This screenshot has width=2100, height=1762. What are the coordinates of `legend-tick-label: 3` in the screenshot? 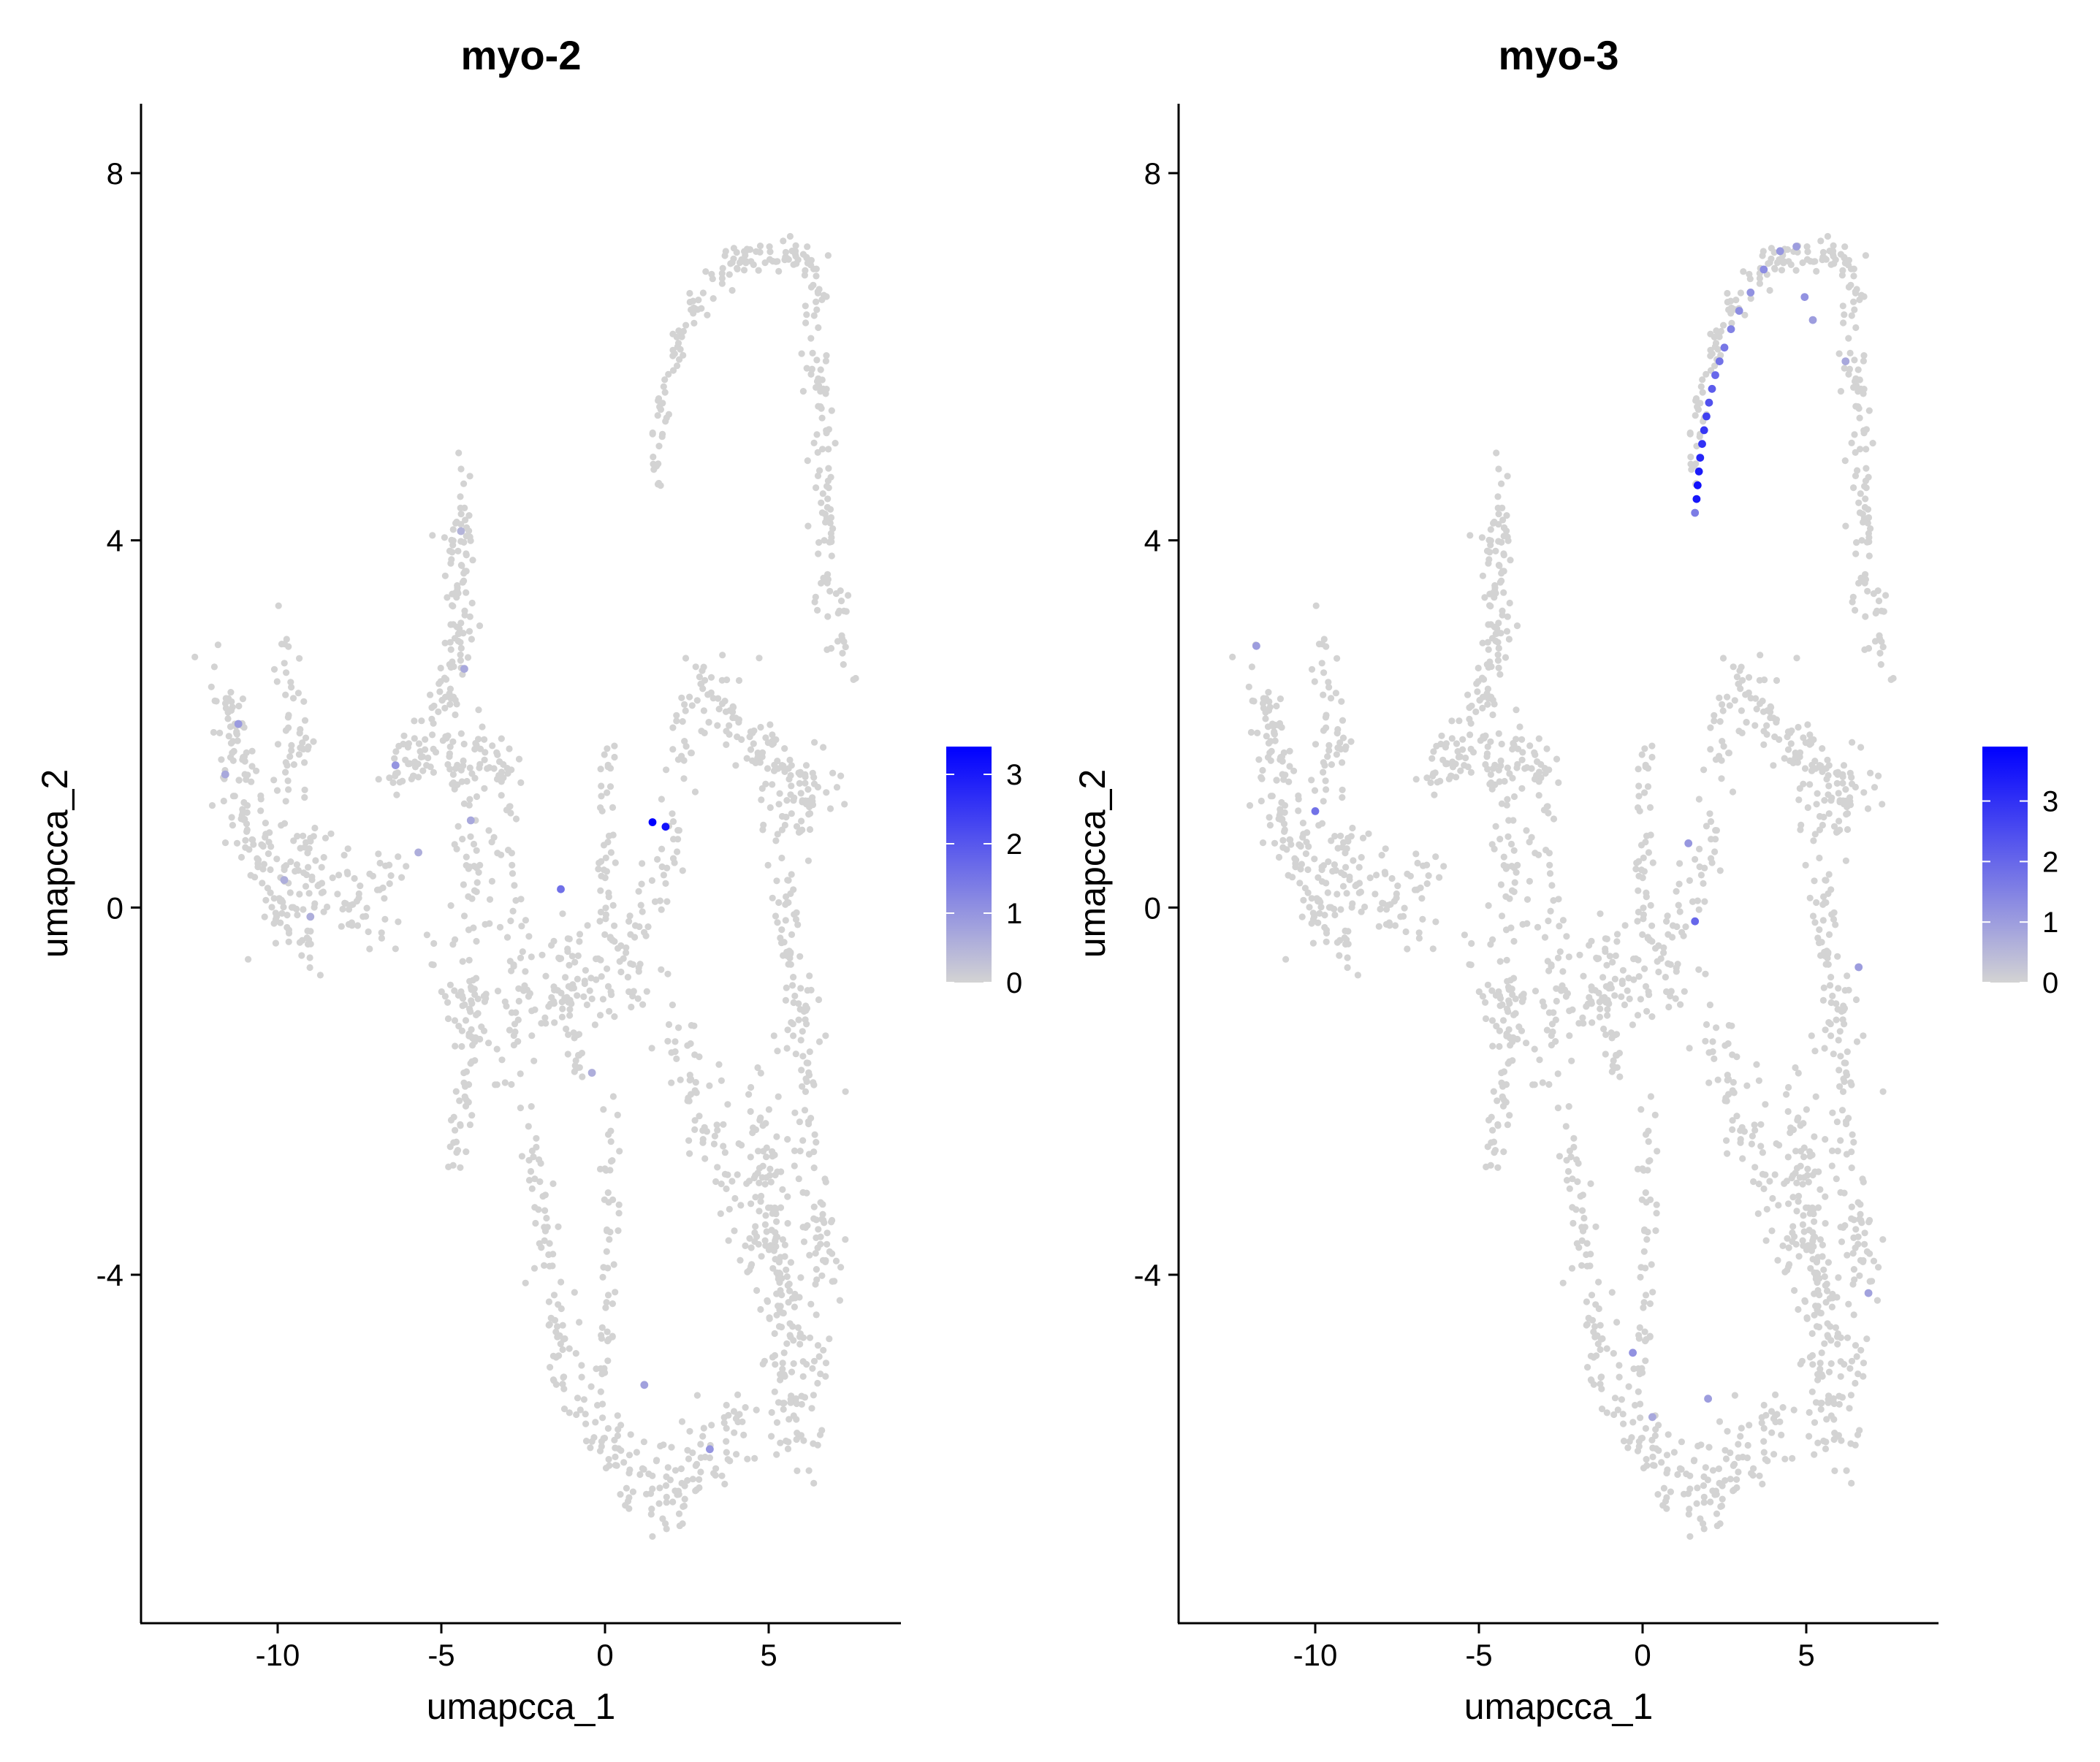 It's located at (2050, 802).